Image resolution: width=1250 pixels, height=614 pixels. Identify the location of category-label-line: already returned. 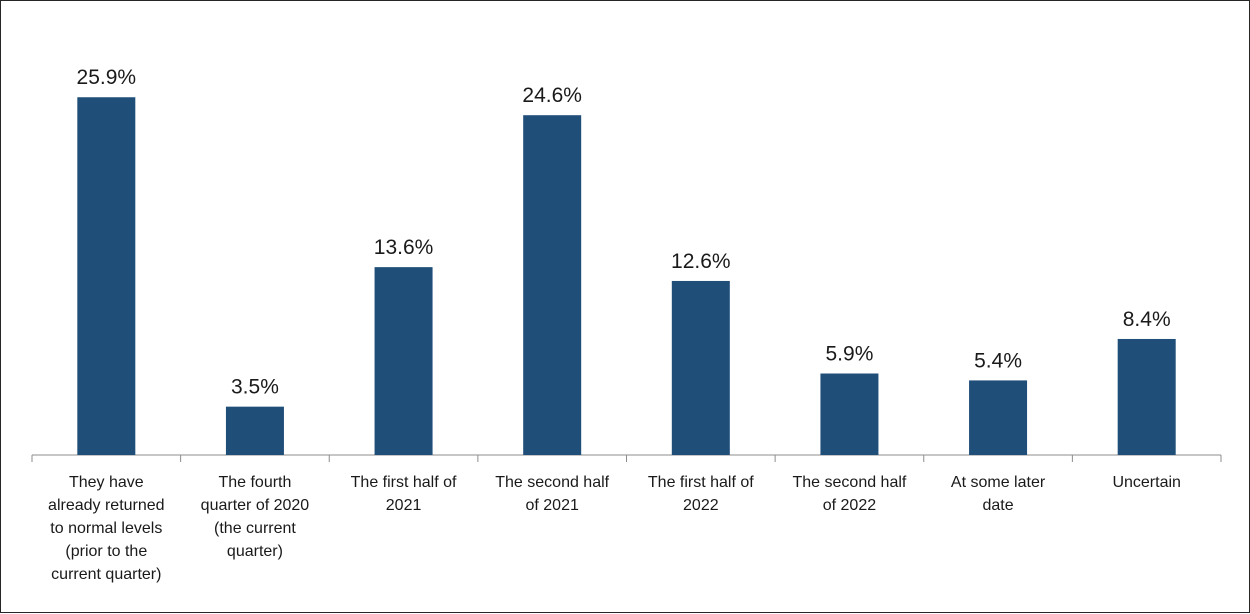
(106, 505).